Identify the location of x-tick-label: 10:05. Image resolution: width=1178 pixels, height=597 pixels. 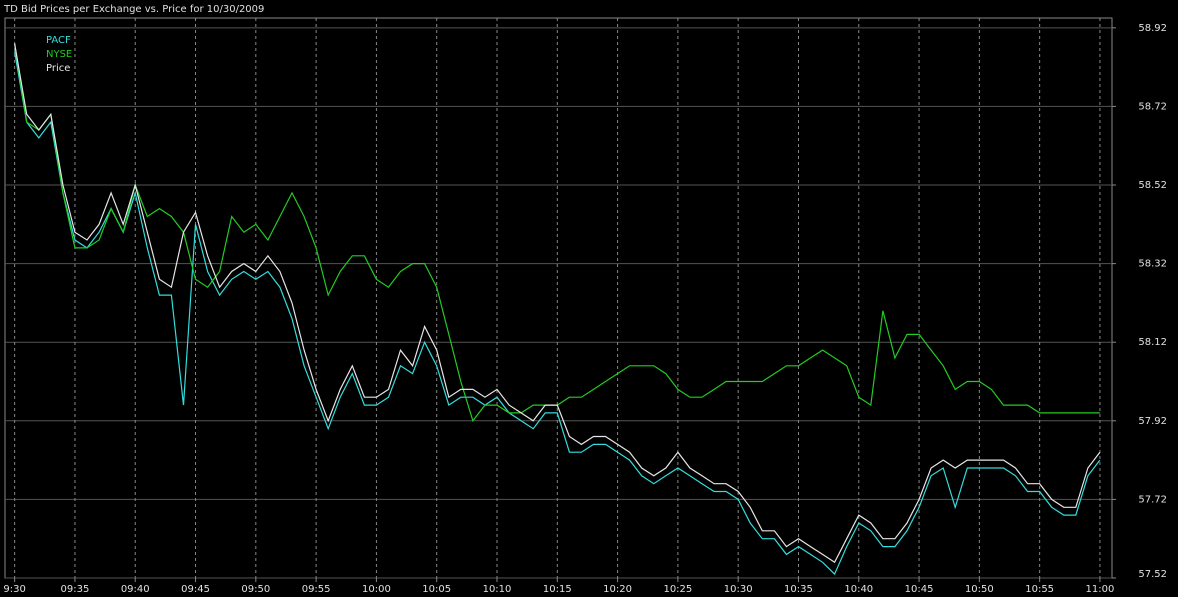
(436, 589).